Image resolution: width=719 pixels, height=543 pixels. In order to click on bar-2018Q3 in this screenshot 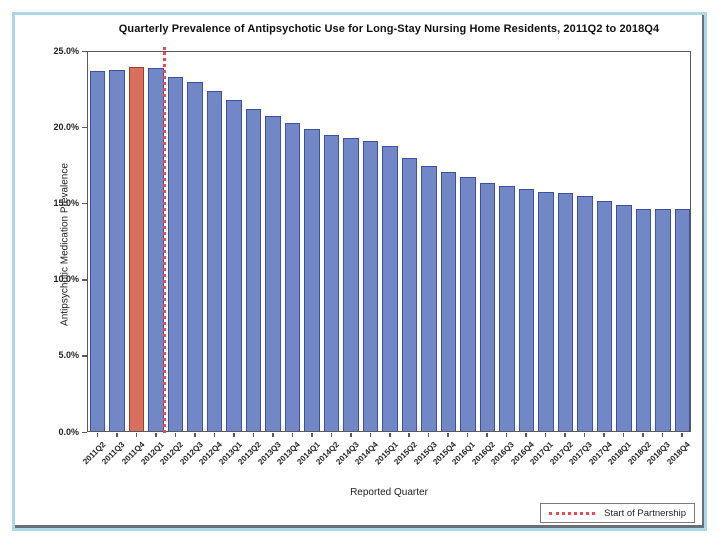, I will do `click(663, 319)`.